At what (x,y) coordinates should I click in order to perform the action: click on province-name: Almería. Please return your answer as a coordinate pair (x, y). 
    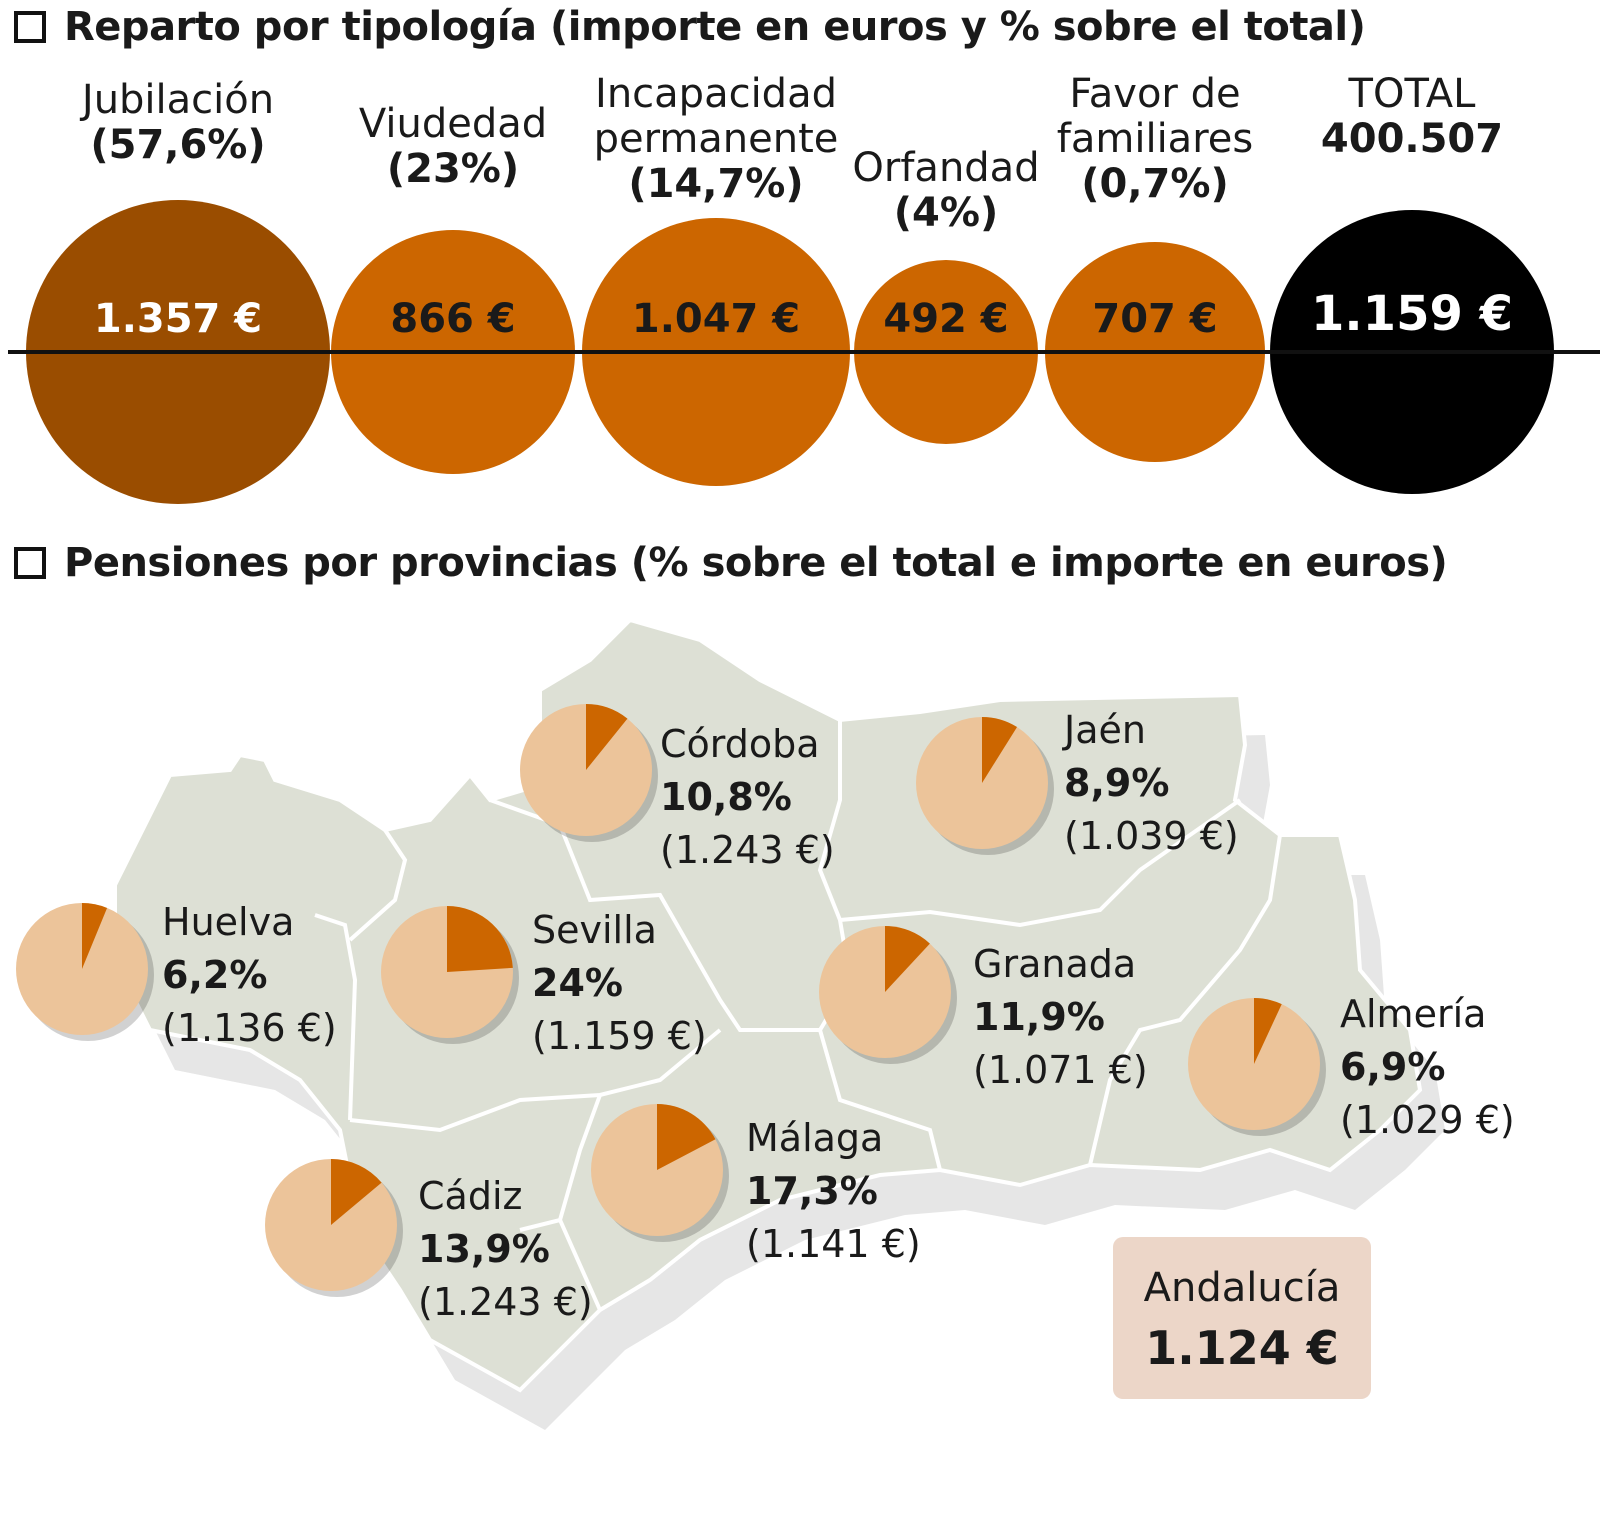
    Looking at the image, I should click on (1413, 1014).